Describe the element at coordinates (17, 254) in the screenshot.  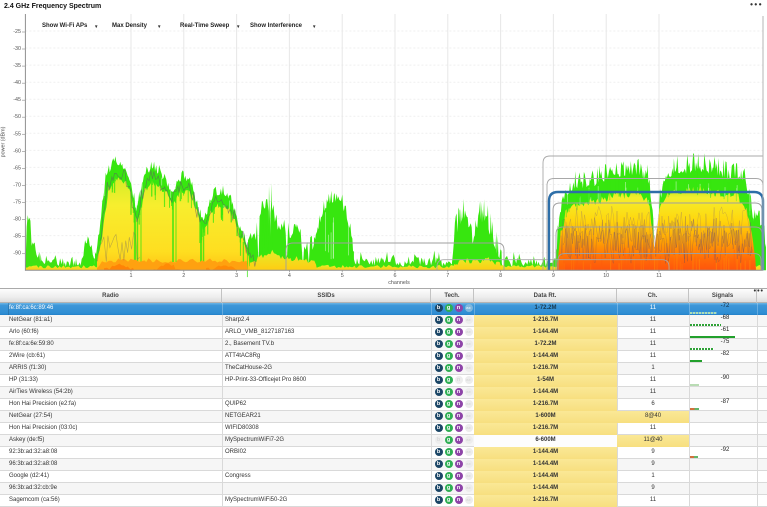
I see `svg-text: -90` at that location.